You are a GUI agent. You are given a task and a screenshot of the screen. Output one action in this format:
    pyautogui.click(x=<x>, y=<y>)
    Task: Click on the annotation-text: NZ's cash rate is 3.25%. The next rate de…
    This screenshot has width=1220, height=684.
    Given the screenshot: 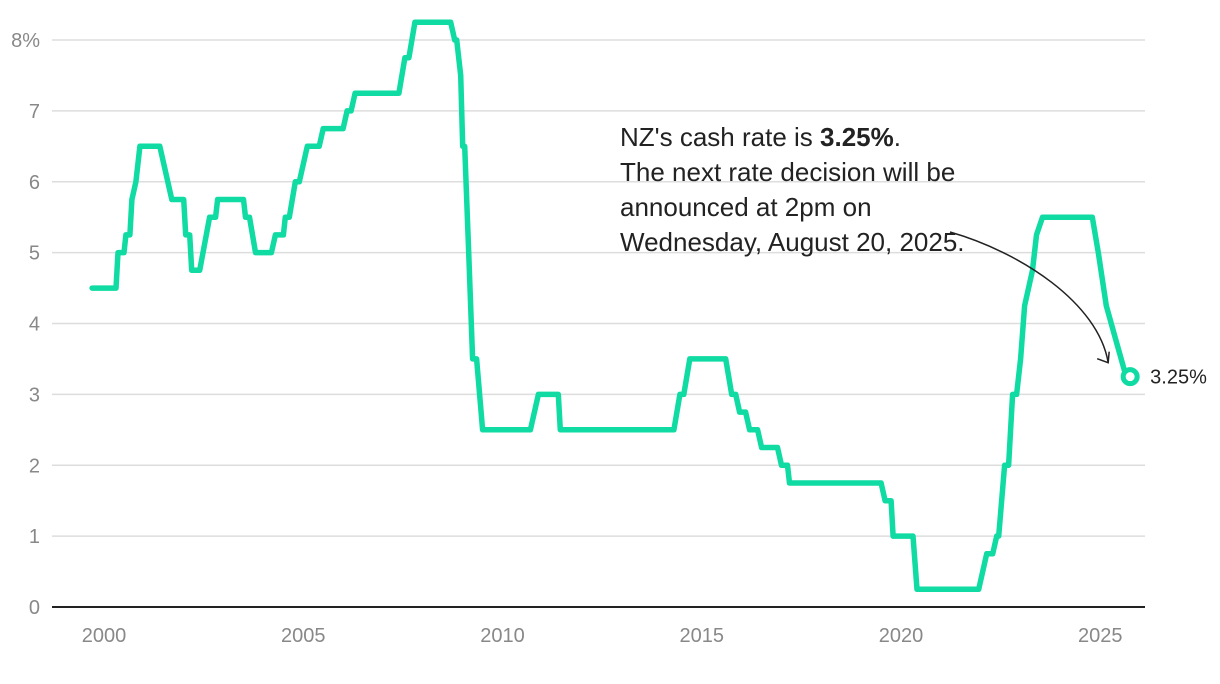 What is the action you would take?
    pyautogui.click(x=800, y=190)
    